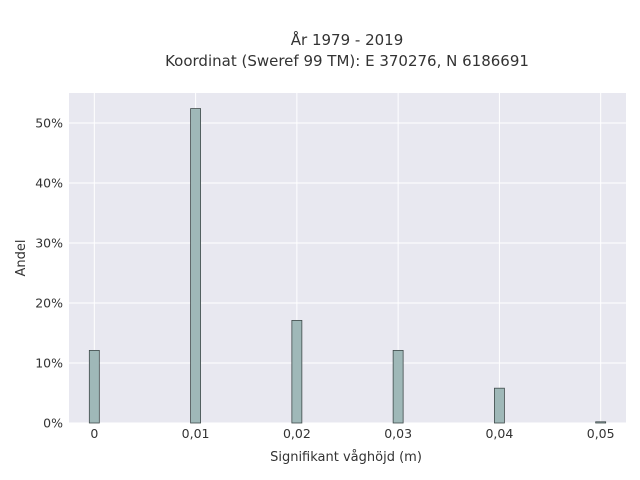 This screenshot has height=480, width=640. Describe the element at coordinates (499, 433) in the screenshot. I see `x-tick-label: 0,04` at that location.